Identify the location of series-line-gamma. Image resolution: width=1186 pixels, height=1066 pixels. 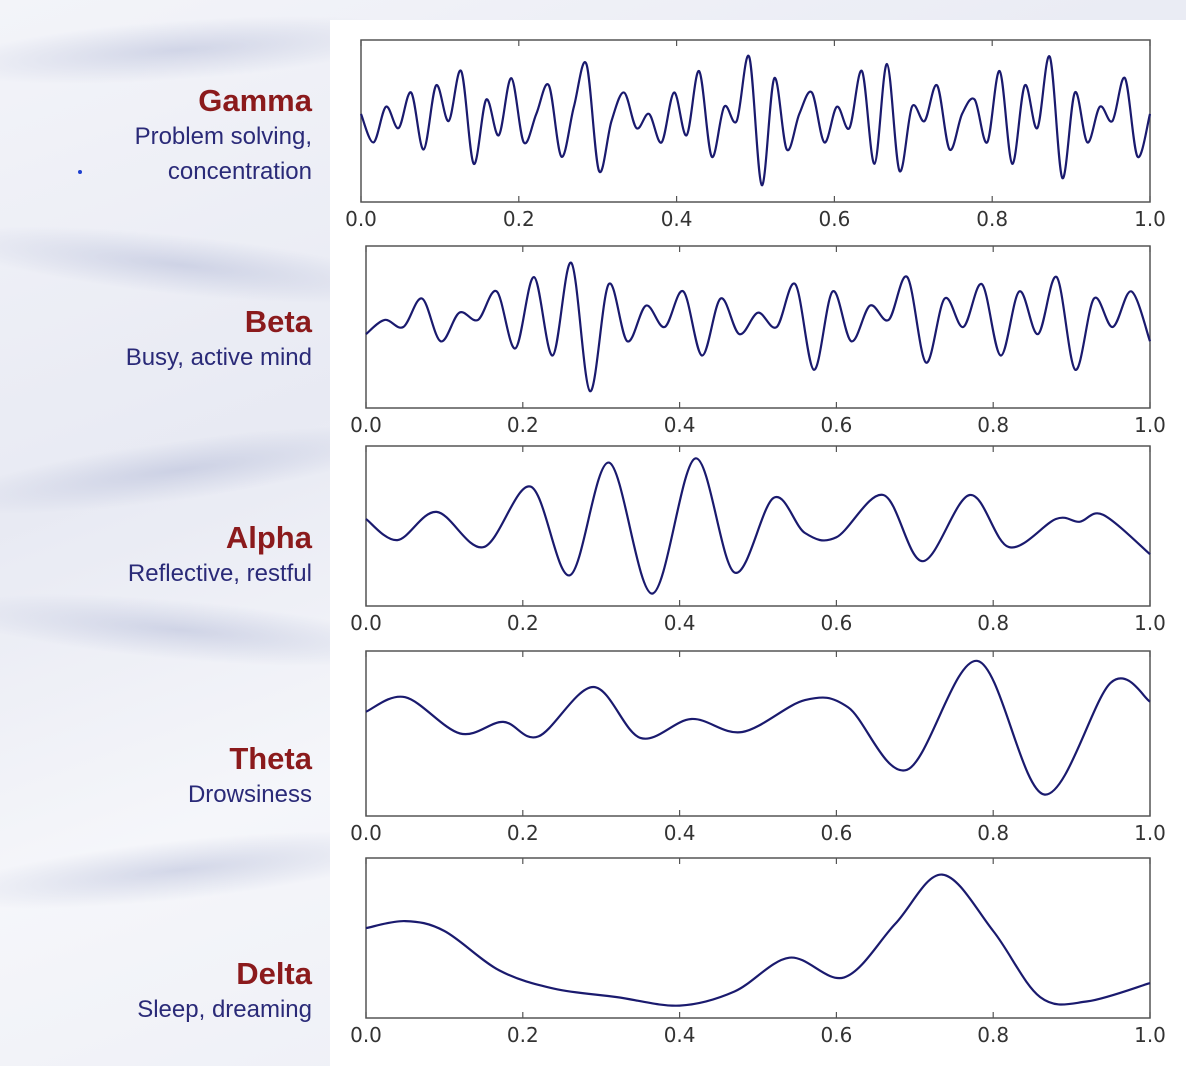
(755, 120).